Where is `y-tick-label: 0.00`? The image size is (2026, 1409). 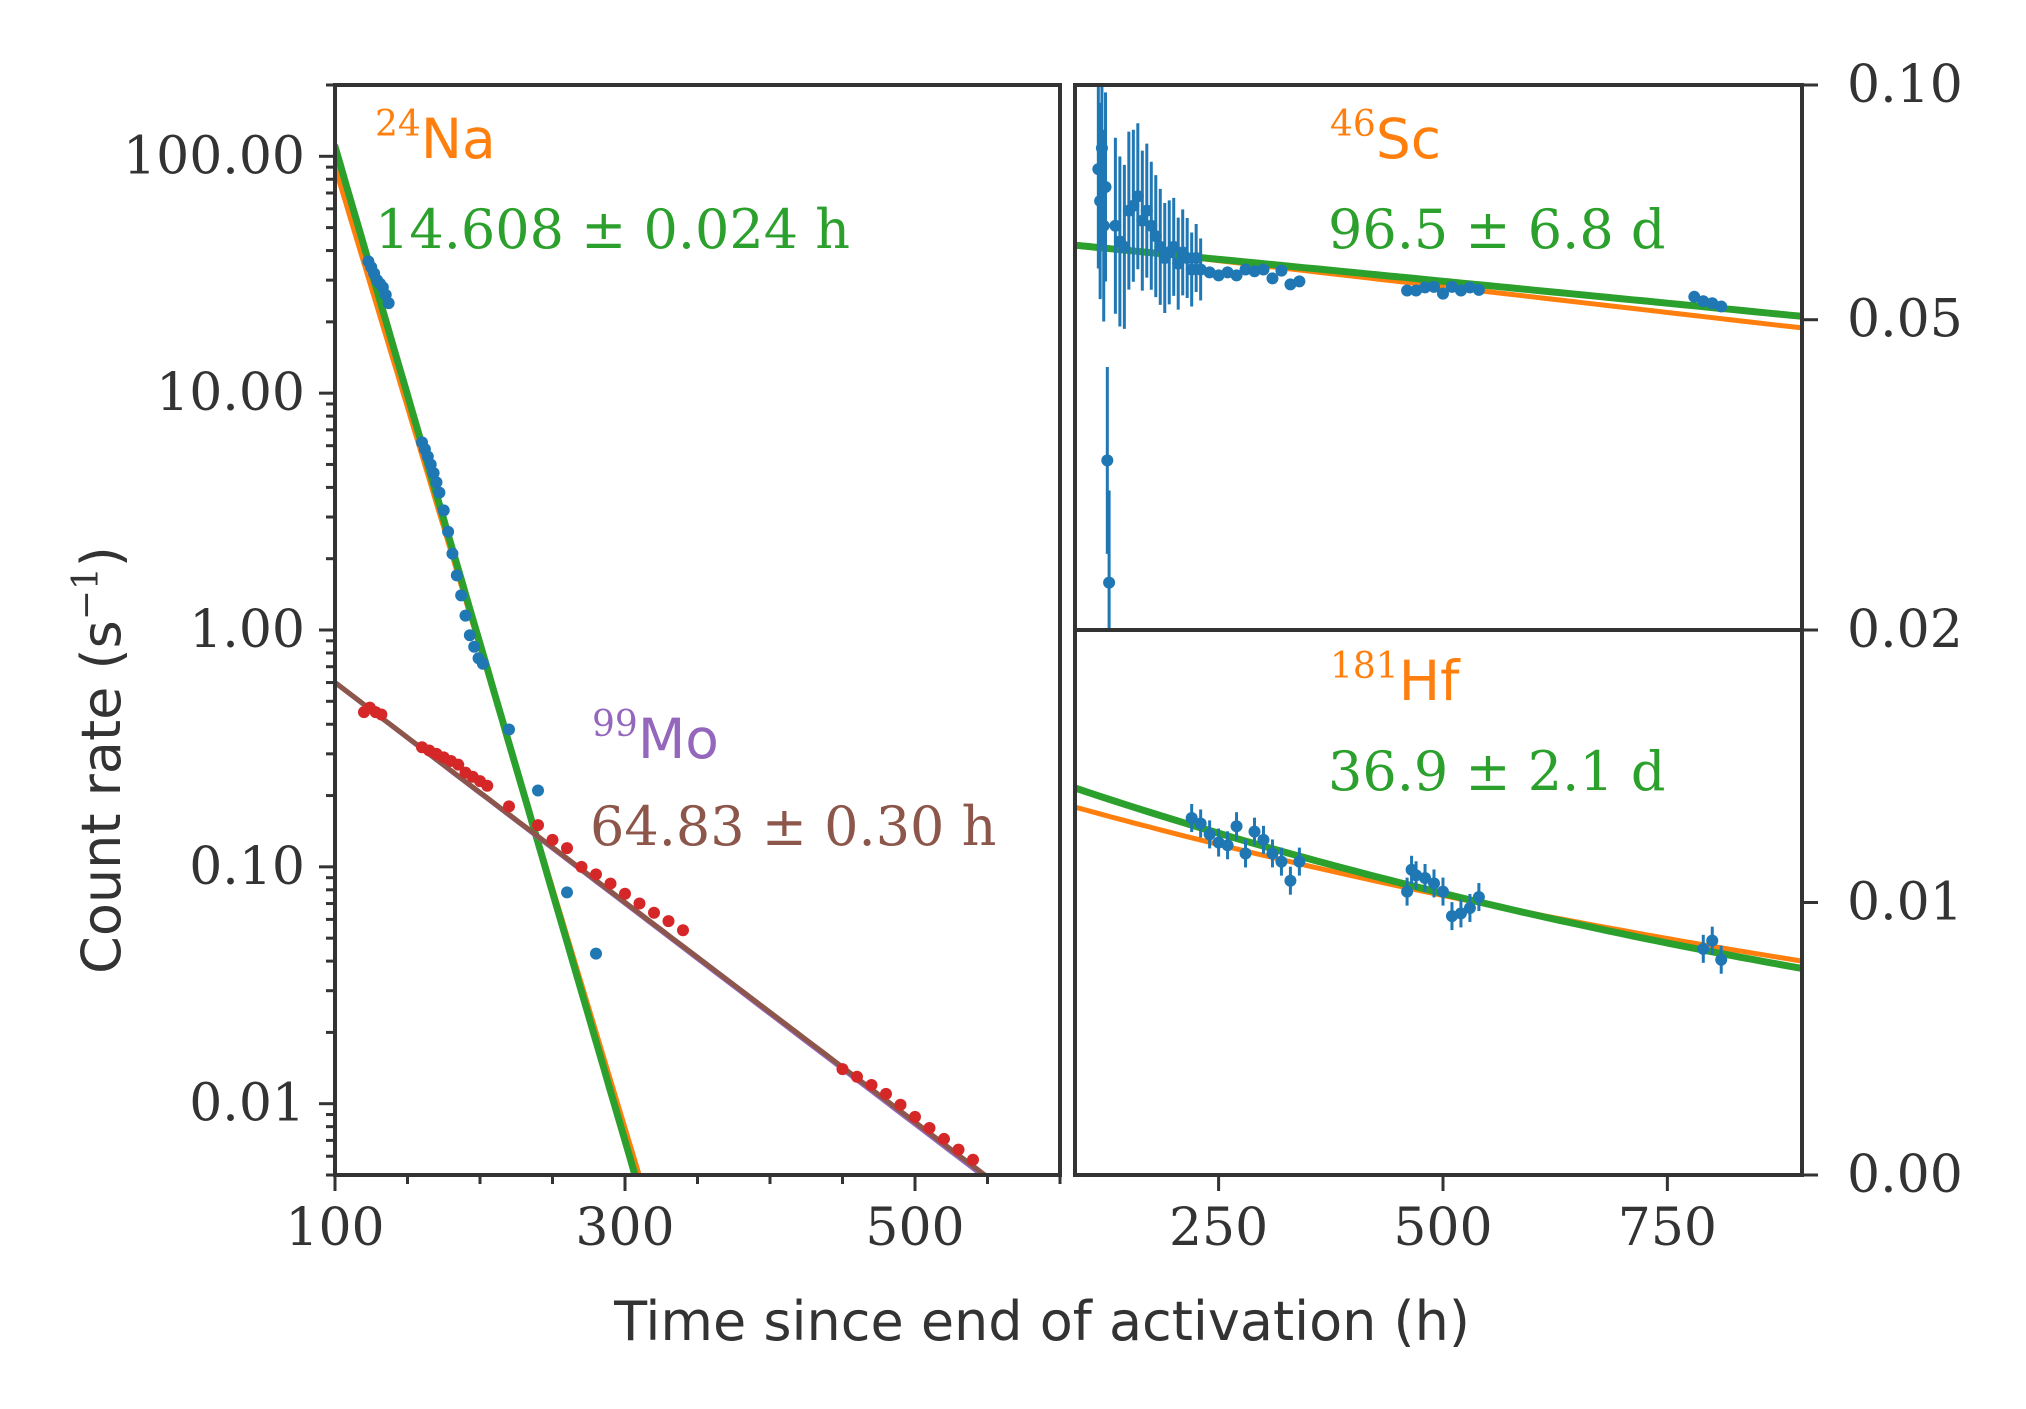 y-tick-label: 0.00 is located at coordinates (1905, 1175).